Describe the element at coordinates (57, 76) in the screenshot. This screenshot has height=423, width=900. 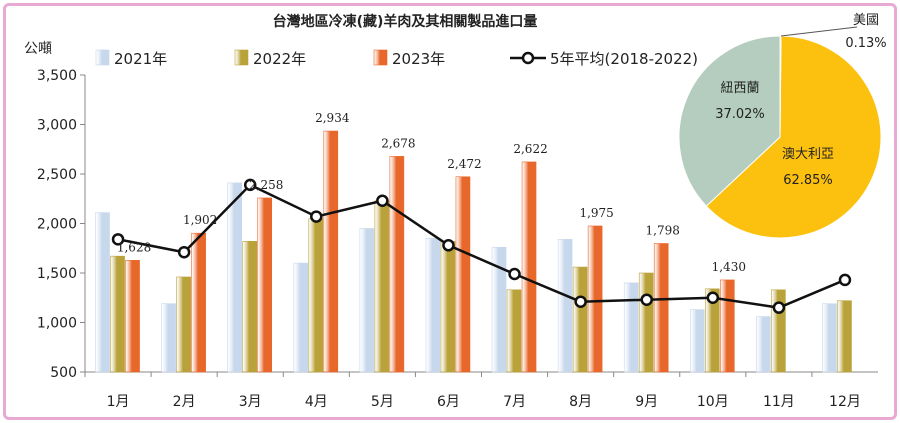
I see `y-tick-label: 3,500` at that location.